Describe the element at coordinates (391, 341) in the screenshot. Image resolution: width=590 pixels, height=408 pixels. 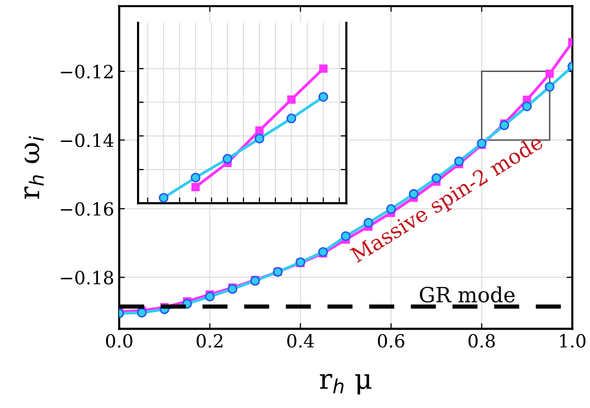
I see `x-tick-label: 0.6` at that location.